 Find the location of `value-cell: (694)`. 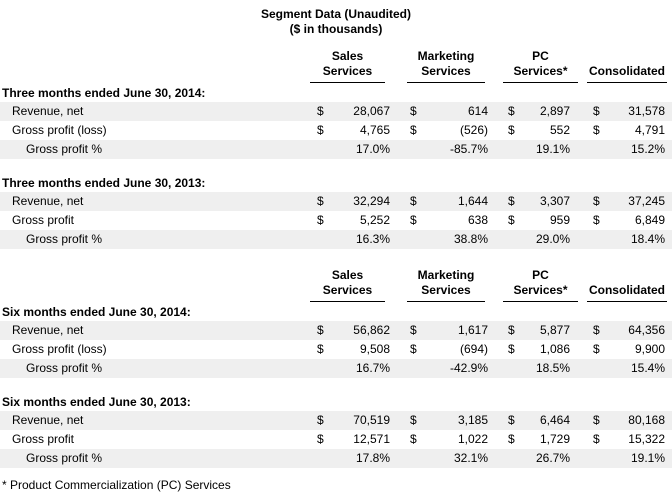

value-cell: (694) is located at coordinates (473, 349).